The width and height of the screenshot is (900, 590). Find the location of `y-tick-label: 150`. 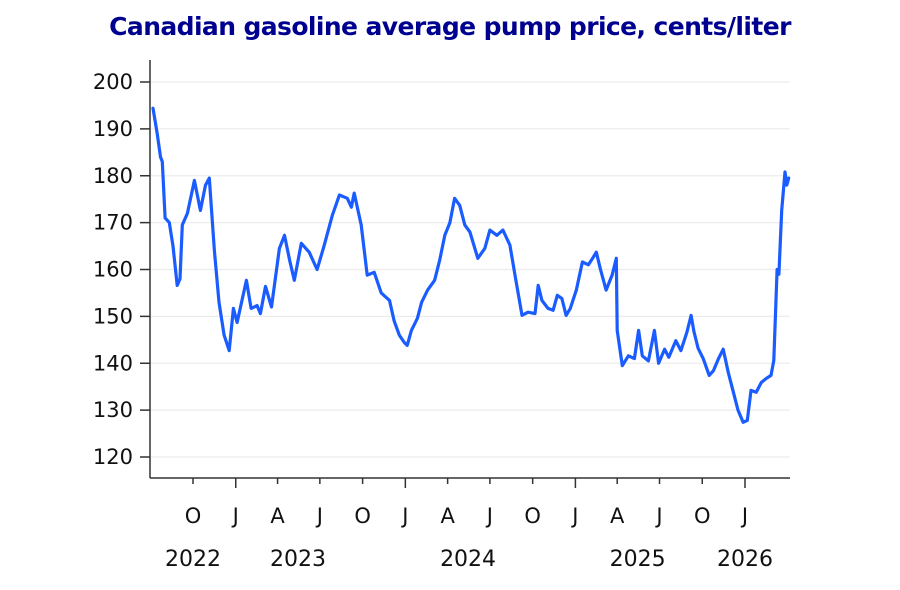

y-tick-label: 150 is located at coordinates (113, 316).